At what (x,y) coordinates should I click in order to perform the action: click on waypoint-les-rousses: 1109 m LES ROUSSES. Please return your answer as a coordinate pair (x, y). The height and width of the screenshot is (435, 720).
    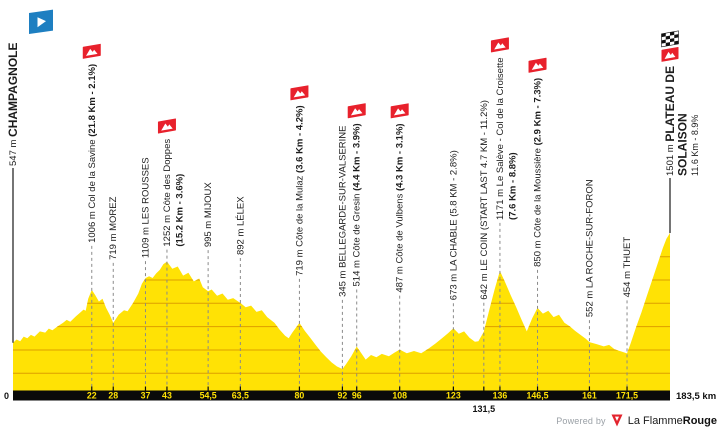
    Looking at the image, I should click on (145, 207).